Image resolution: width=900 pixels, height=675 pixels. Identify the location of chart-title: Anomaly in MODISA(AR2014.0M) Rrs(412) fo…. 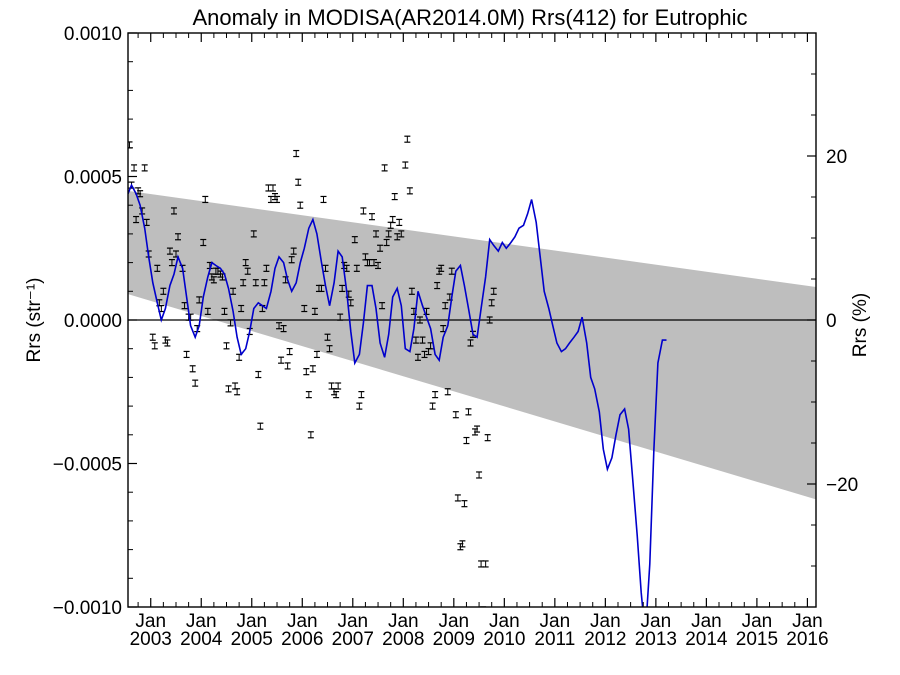
(469, 17).